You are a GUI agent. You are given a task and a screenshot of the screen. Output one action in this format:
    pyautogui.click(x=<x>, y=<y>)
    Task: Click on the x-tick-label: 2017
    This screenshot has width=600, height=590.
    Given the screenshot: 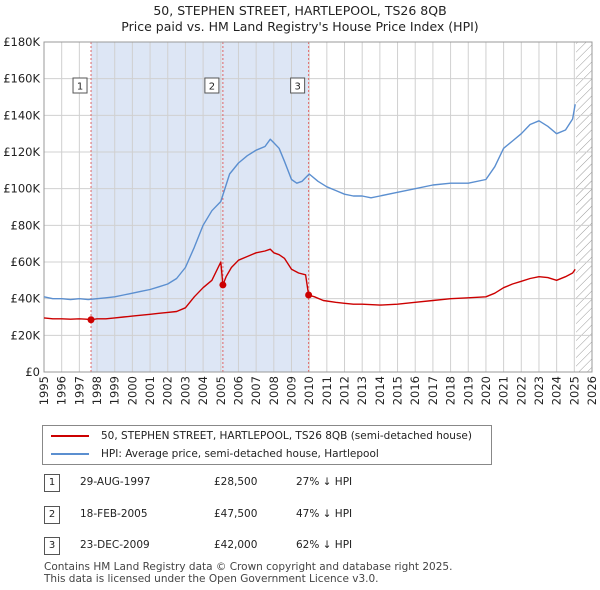 What is the action you would take?
    pyautogui.click(x=433, y=390)
    